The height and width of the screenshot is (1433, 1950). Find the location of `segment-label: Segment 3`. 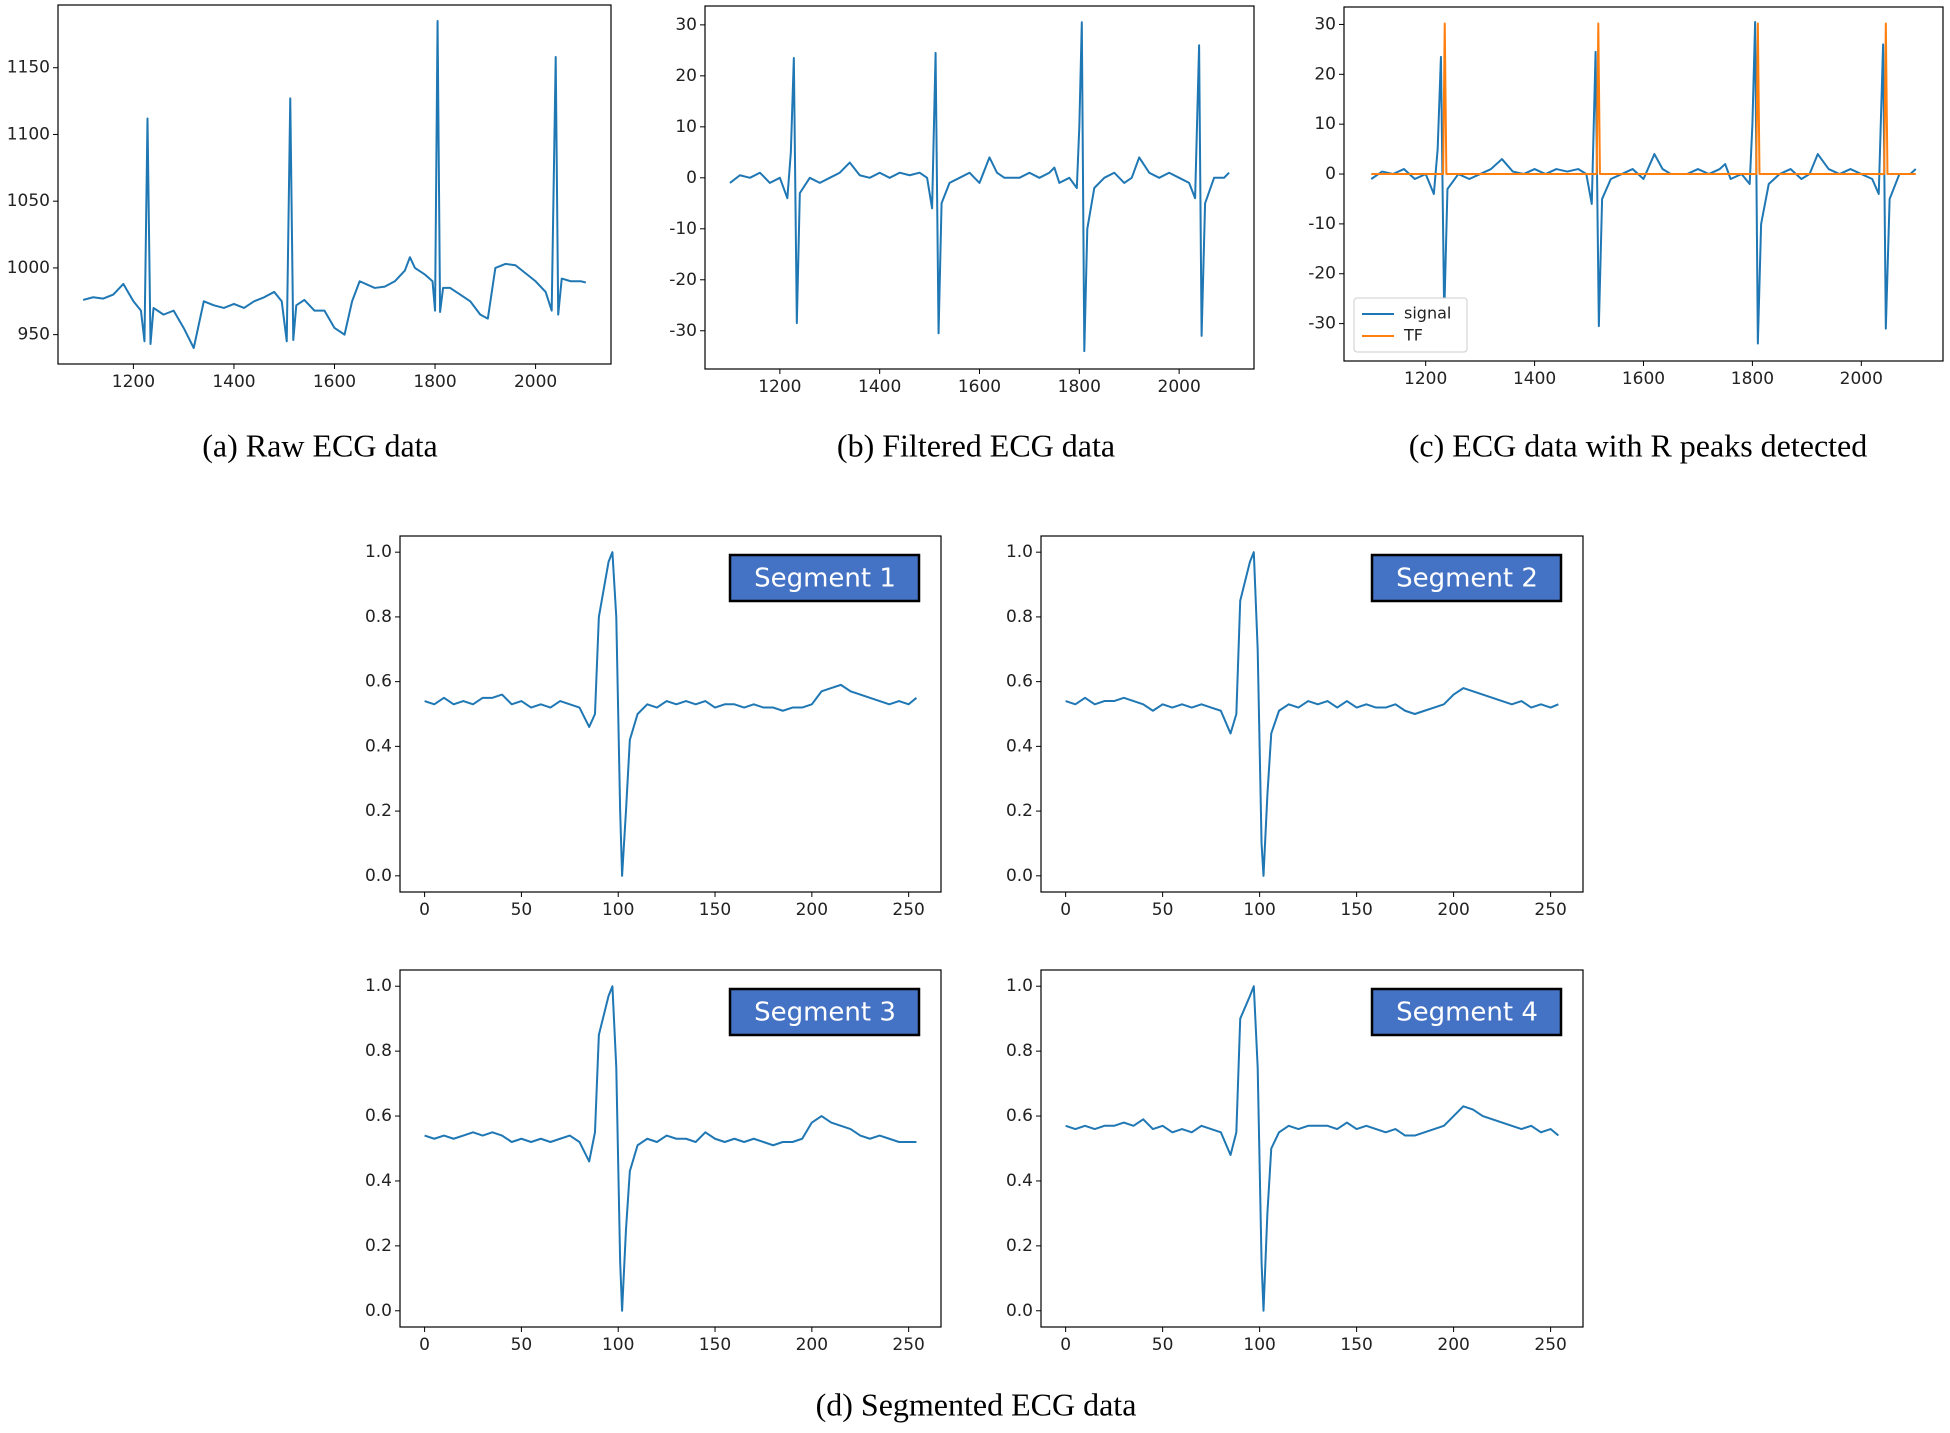

segment-label: Segment 3 is located at coordinates (825, 1013).